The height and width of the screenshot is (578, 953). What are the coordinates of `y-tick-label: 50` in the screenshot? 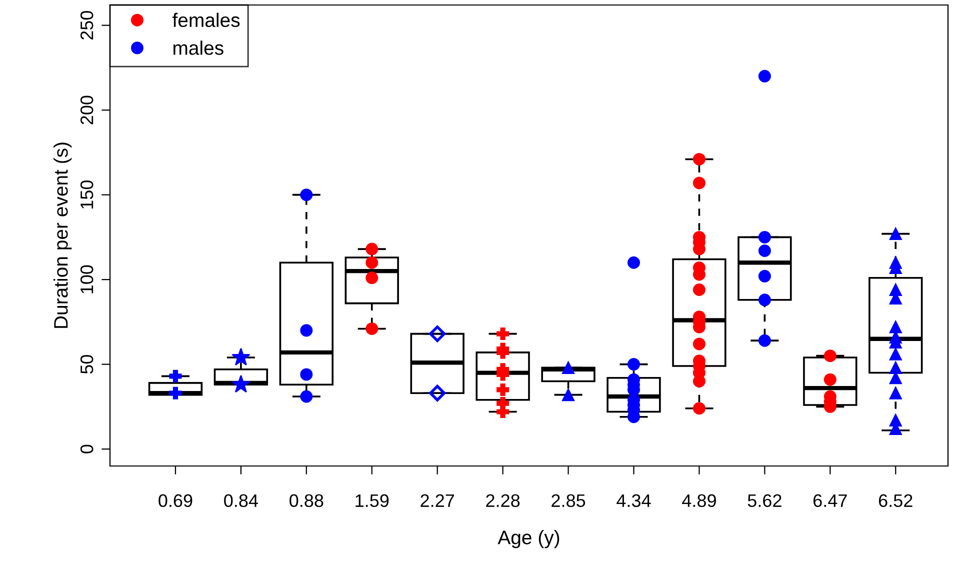 It's located at (87, 364).